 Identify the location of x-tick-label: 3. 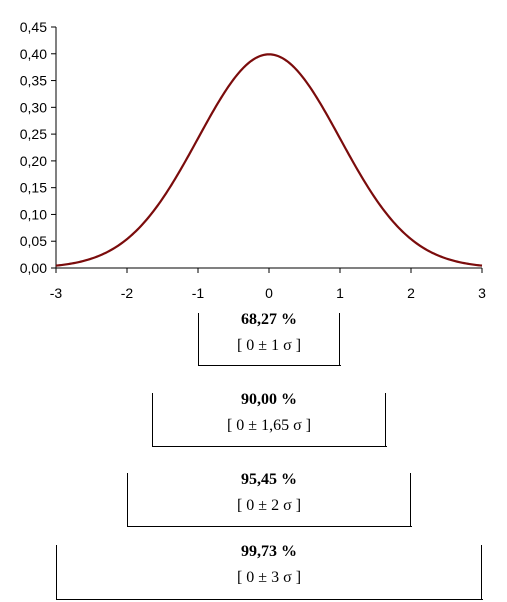
(482, 293).